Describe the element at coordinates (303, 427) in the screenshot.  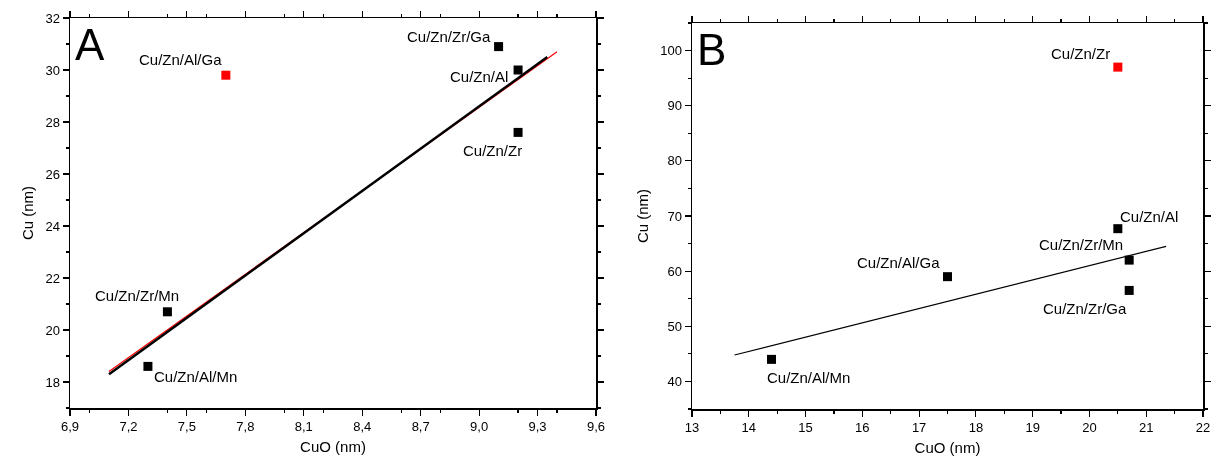
I see `x-tick-label: 8,1` at that location.